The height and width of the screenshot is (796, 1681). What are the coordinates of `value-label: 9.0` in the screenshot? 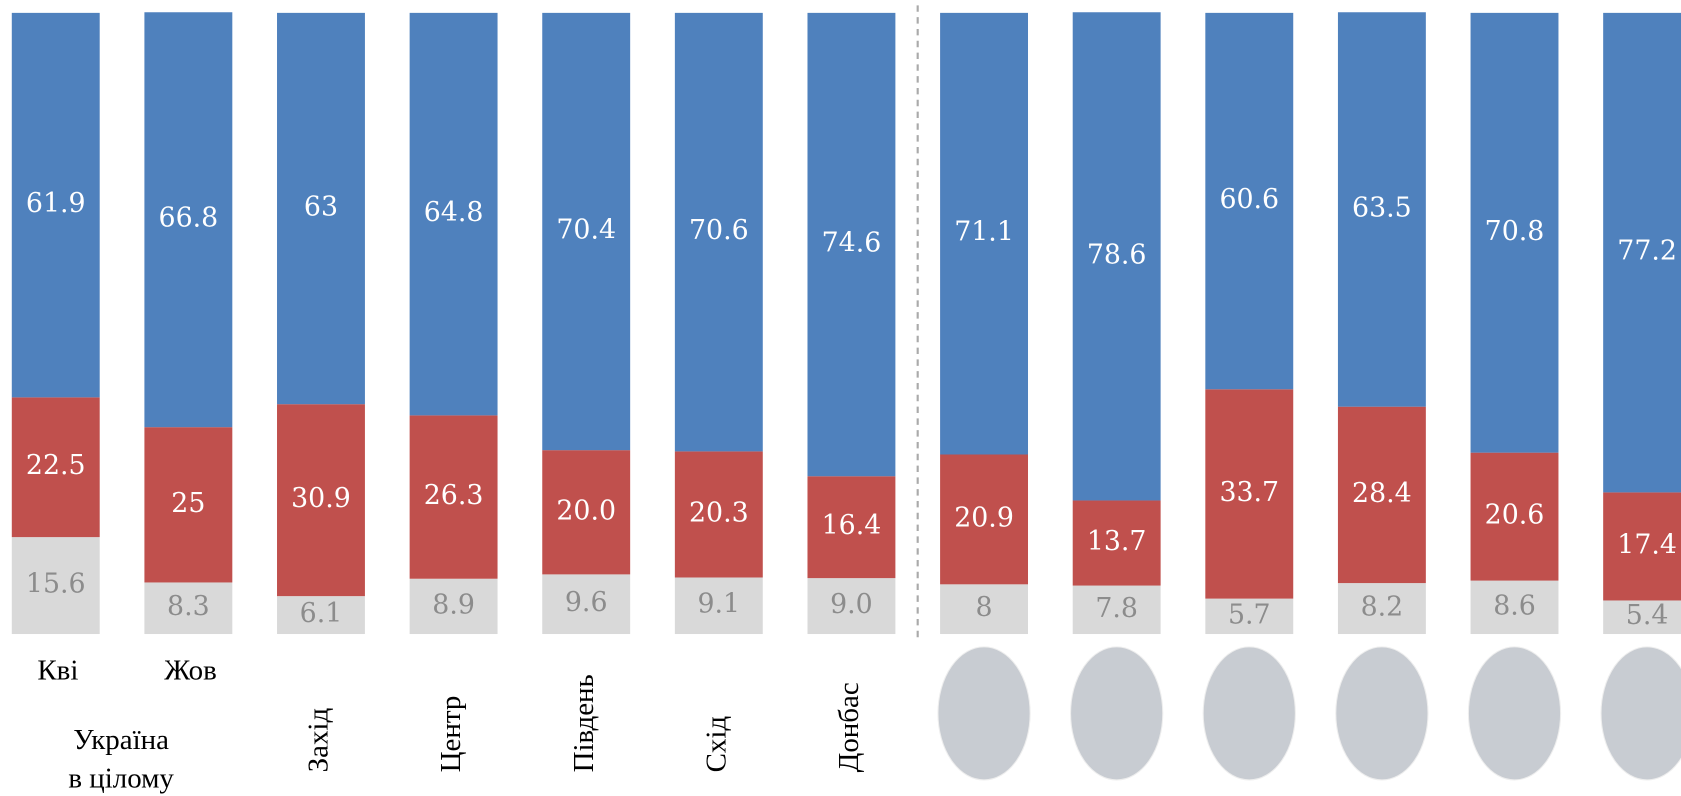 It's located at (851, 604).